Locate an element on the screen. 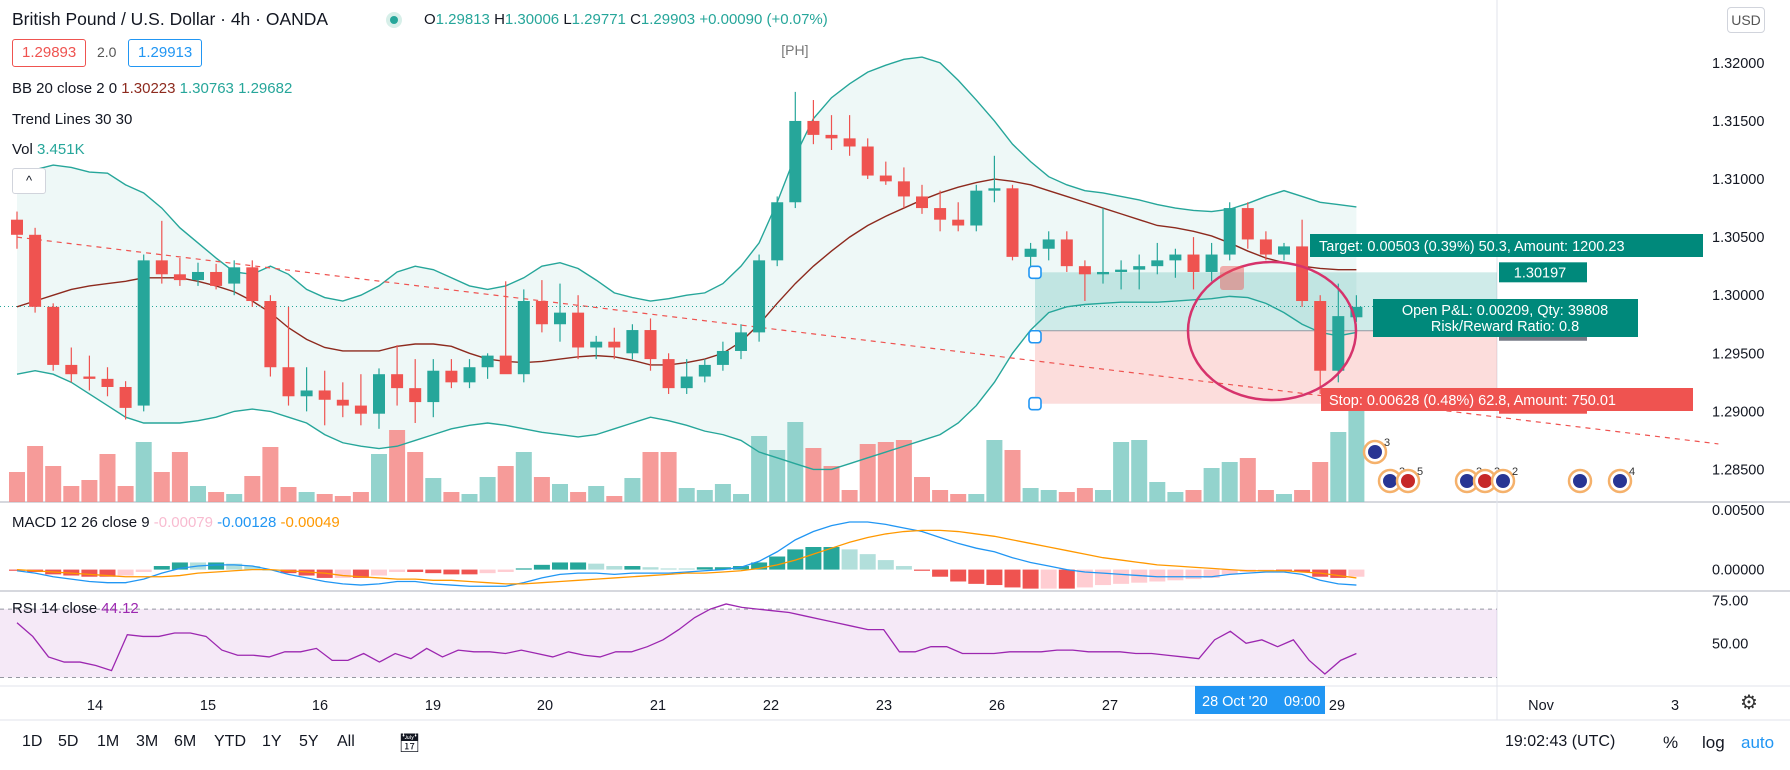 This screenshot has width=1790, height=770. economic-events: 3 35 232 4 is located at coordinates (1498, 465).